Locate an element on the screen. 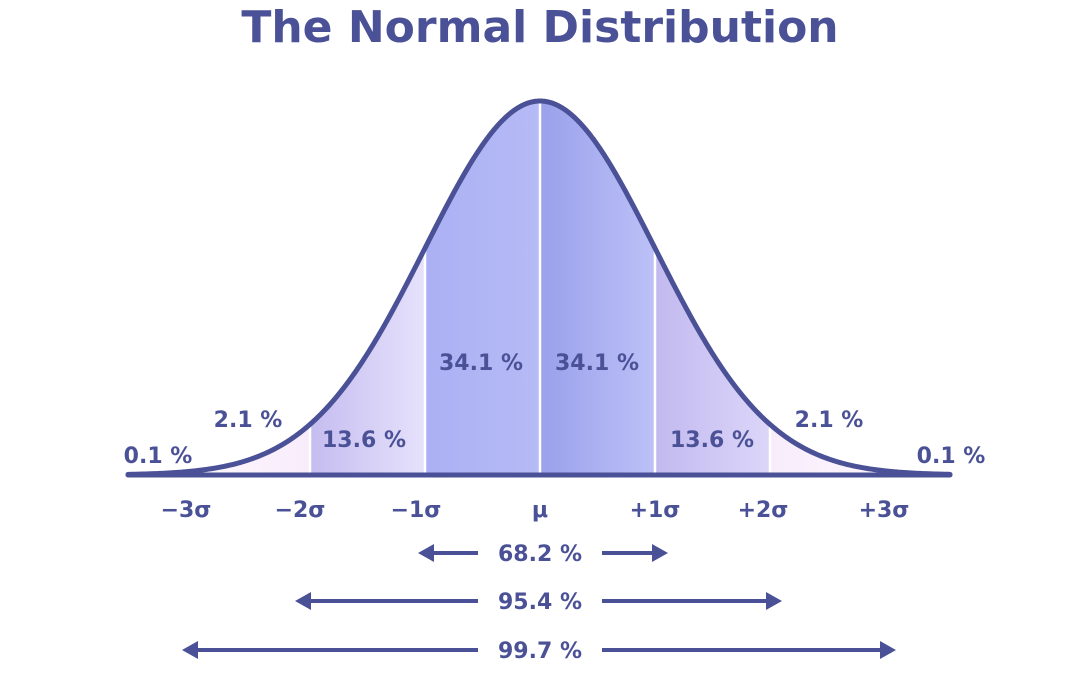  range-percent-label: 95.4 % is located at coordinates (540, 602).